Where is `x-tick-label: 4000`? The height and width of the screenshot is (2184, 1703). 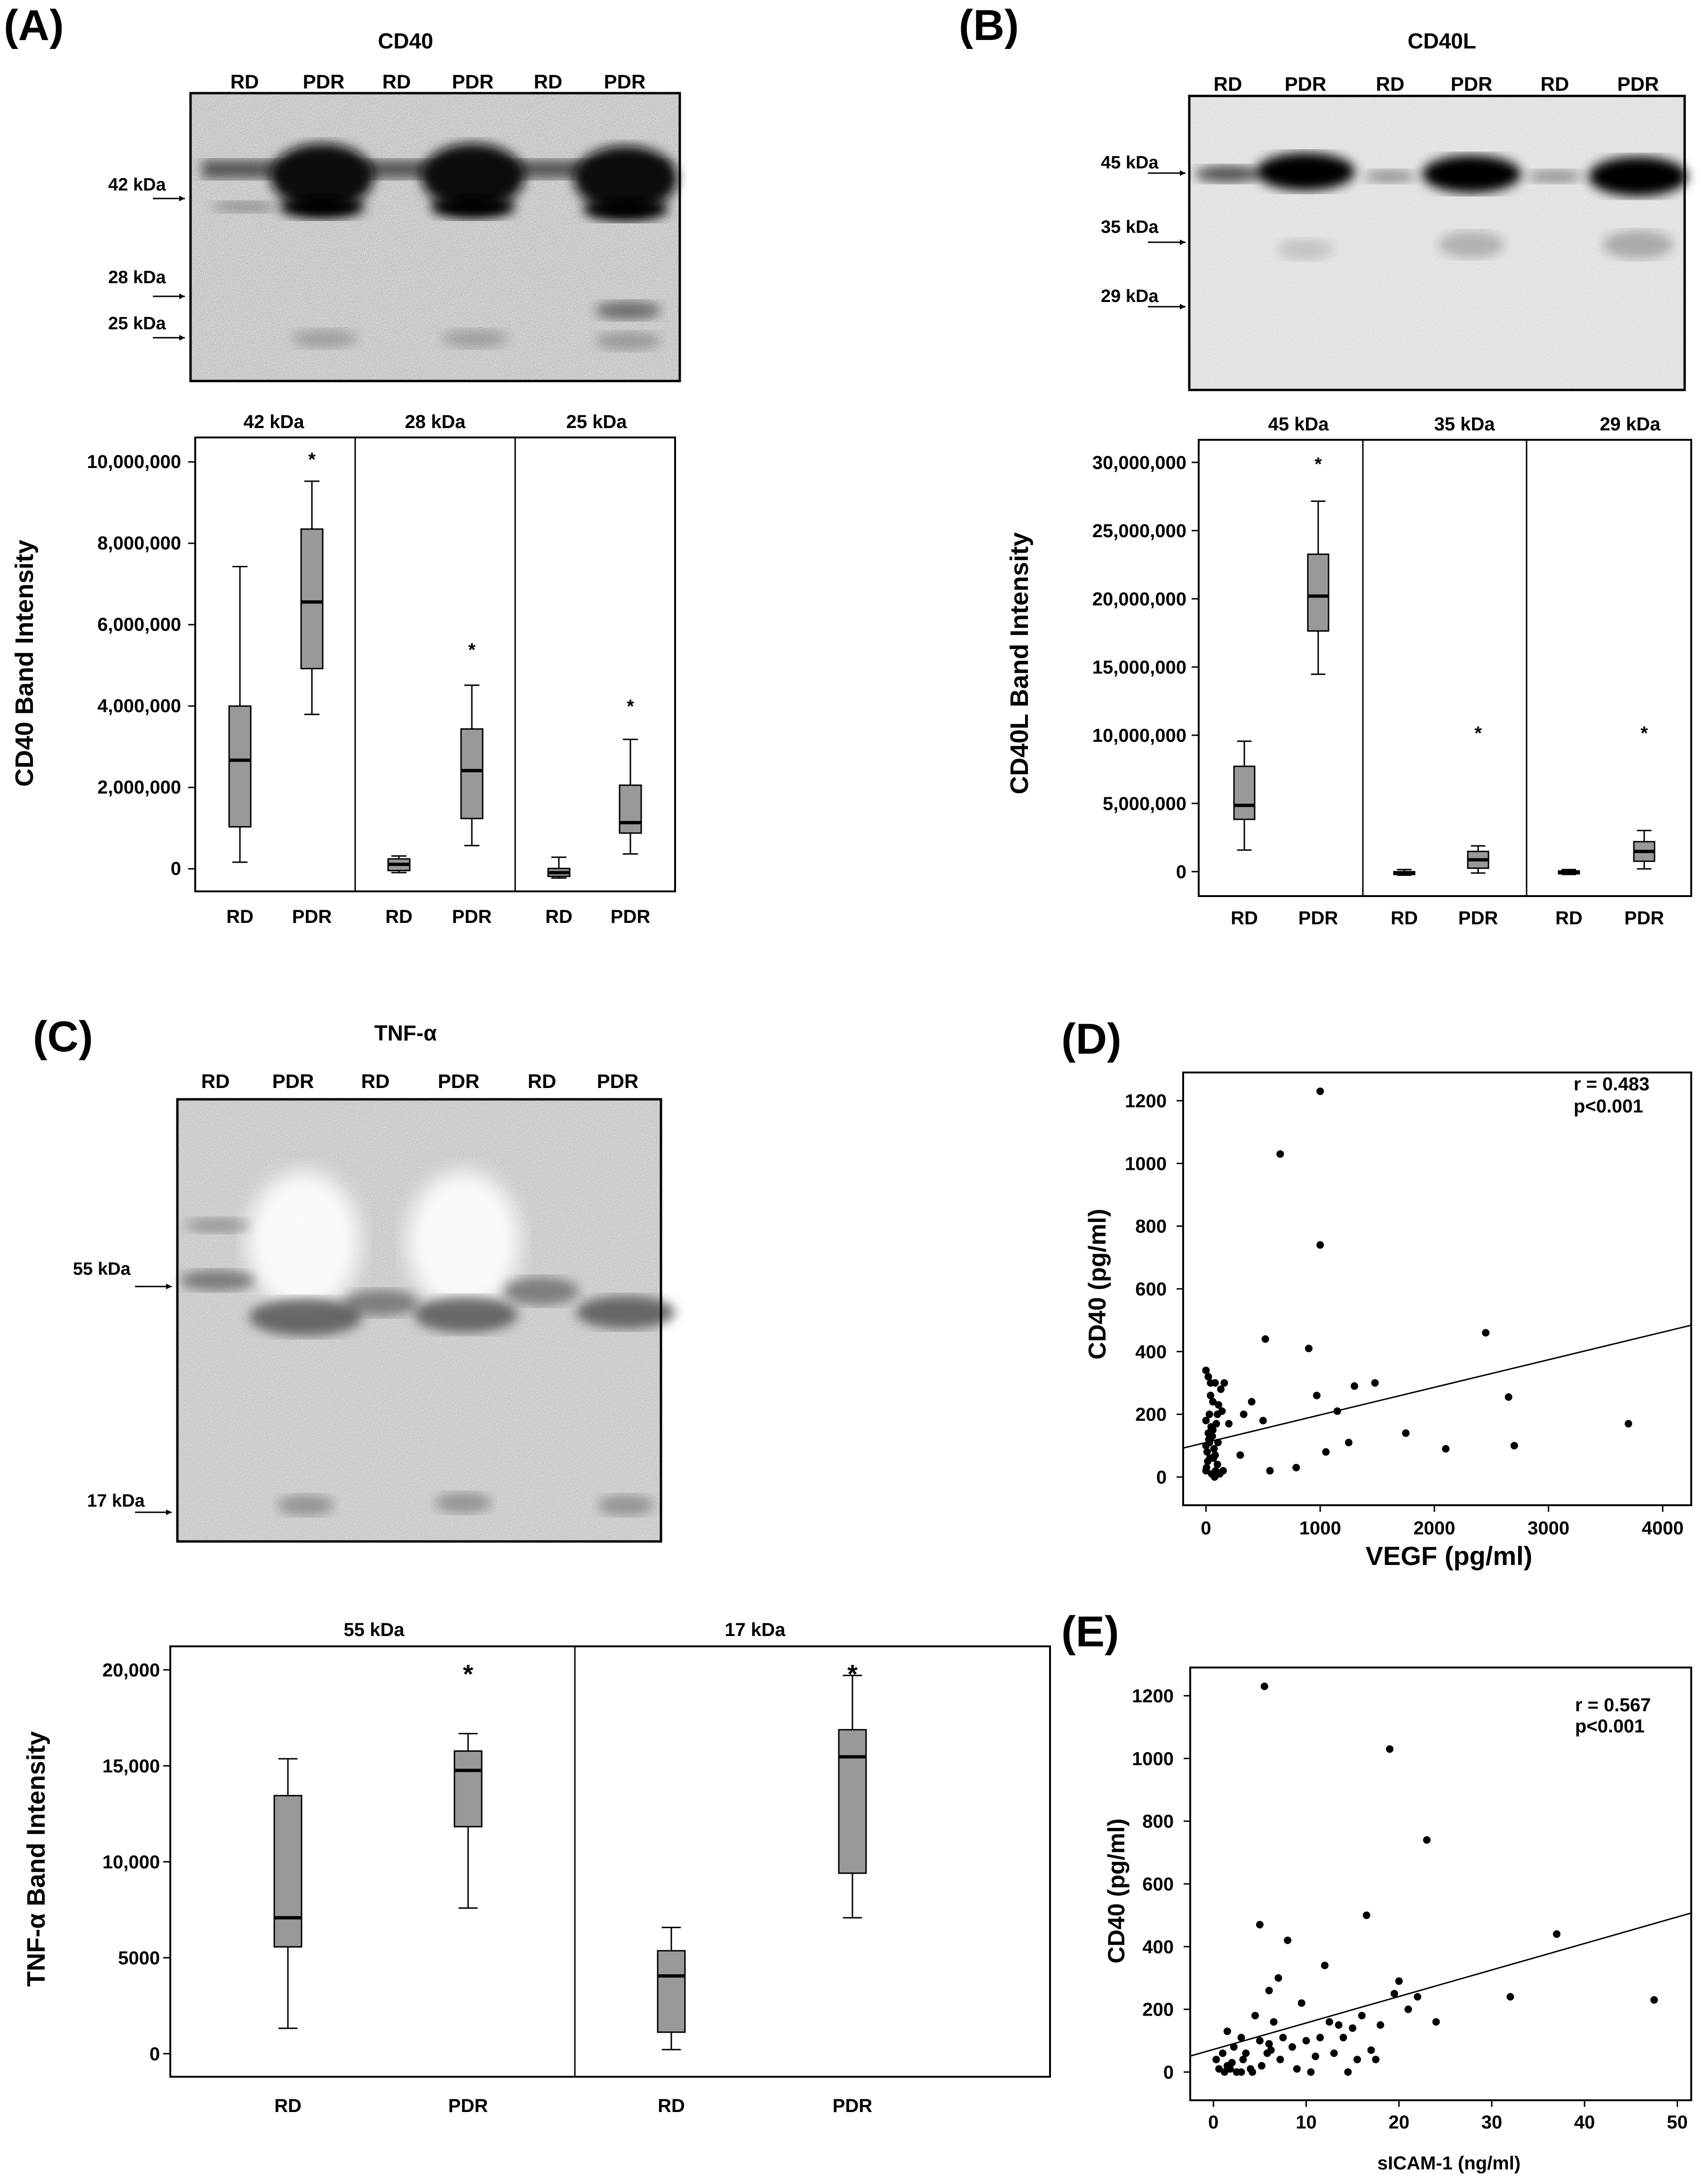 x-tick-label: 4000 is located at coordinates (1663, 1528).